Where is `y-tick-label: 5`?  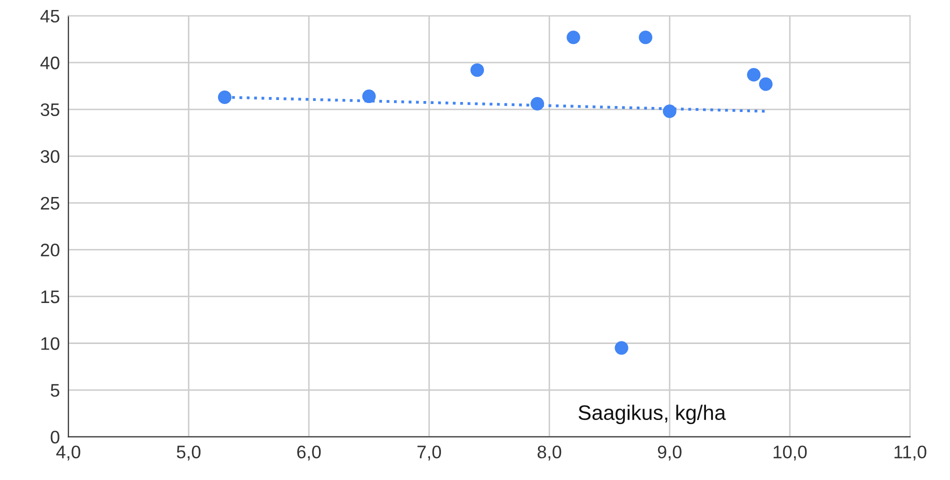
y-tick-label: 5 is located at coordinates (55, 390).